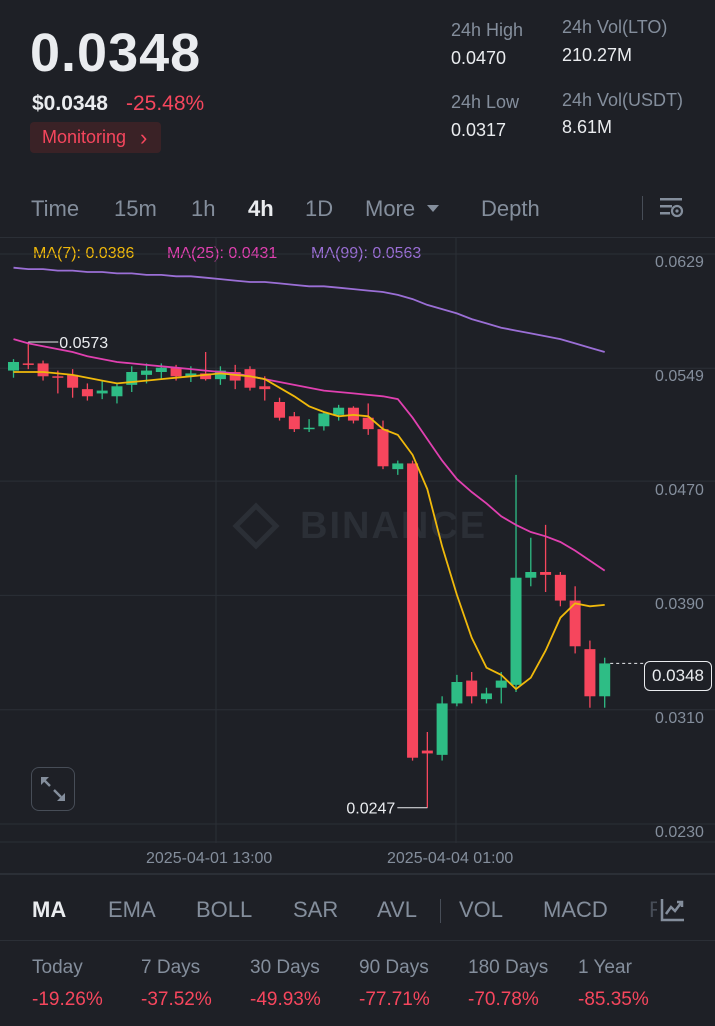  Describe the element at coordinates (316, 909) in the screenshot. I see `indicator-sar: SAR` at that location.